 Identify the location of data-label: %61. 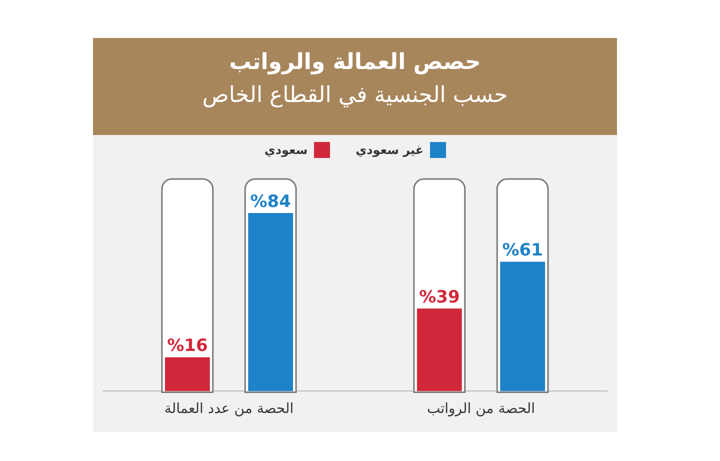
(522, 250).